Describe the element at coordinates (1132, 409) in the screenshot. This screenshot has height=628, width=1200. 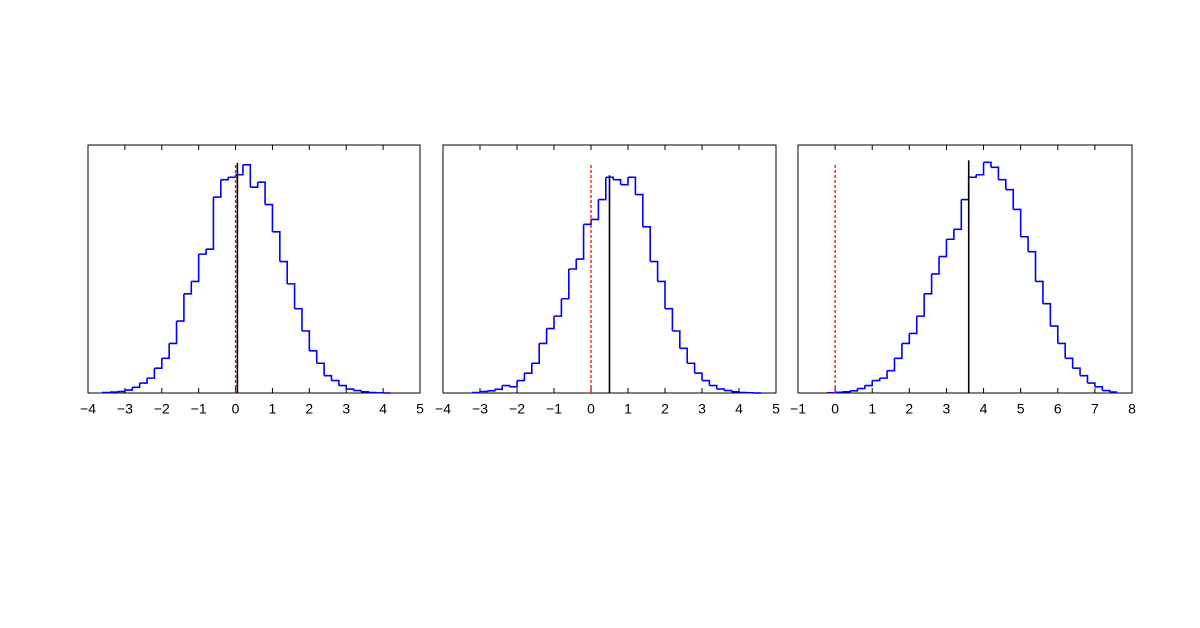
I see `x-tick-label: 8` at that location.